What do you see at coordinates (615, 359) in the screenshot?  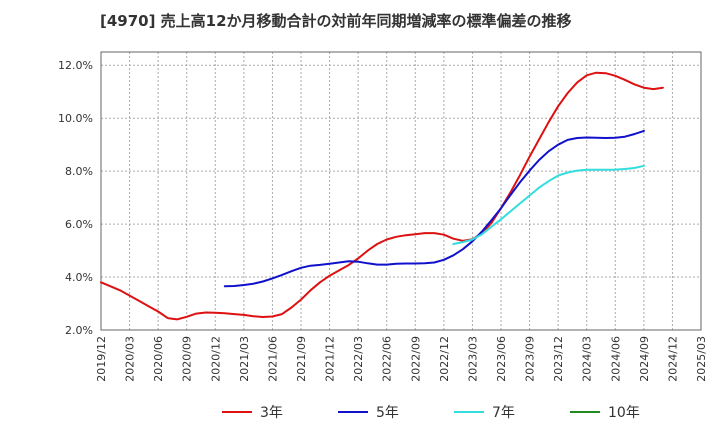 I see `x-tick-label: 2024/06` at bounding box center [615, 359].